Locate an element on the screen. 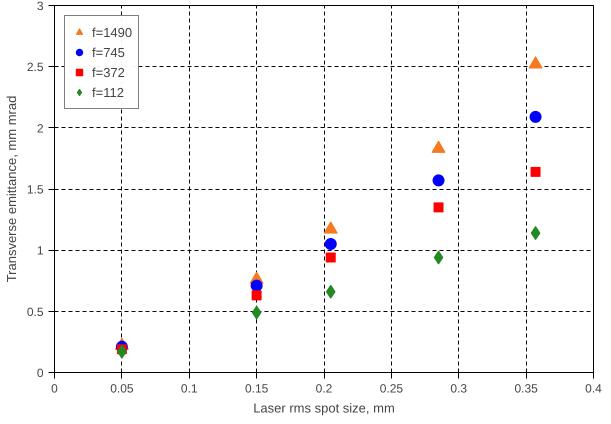 The width and height of the screenshot is (611, 424). y-axis-title: Transverse emittance, mm mrad is located at coordinates (11, 189).